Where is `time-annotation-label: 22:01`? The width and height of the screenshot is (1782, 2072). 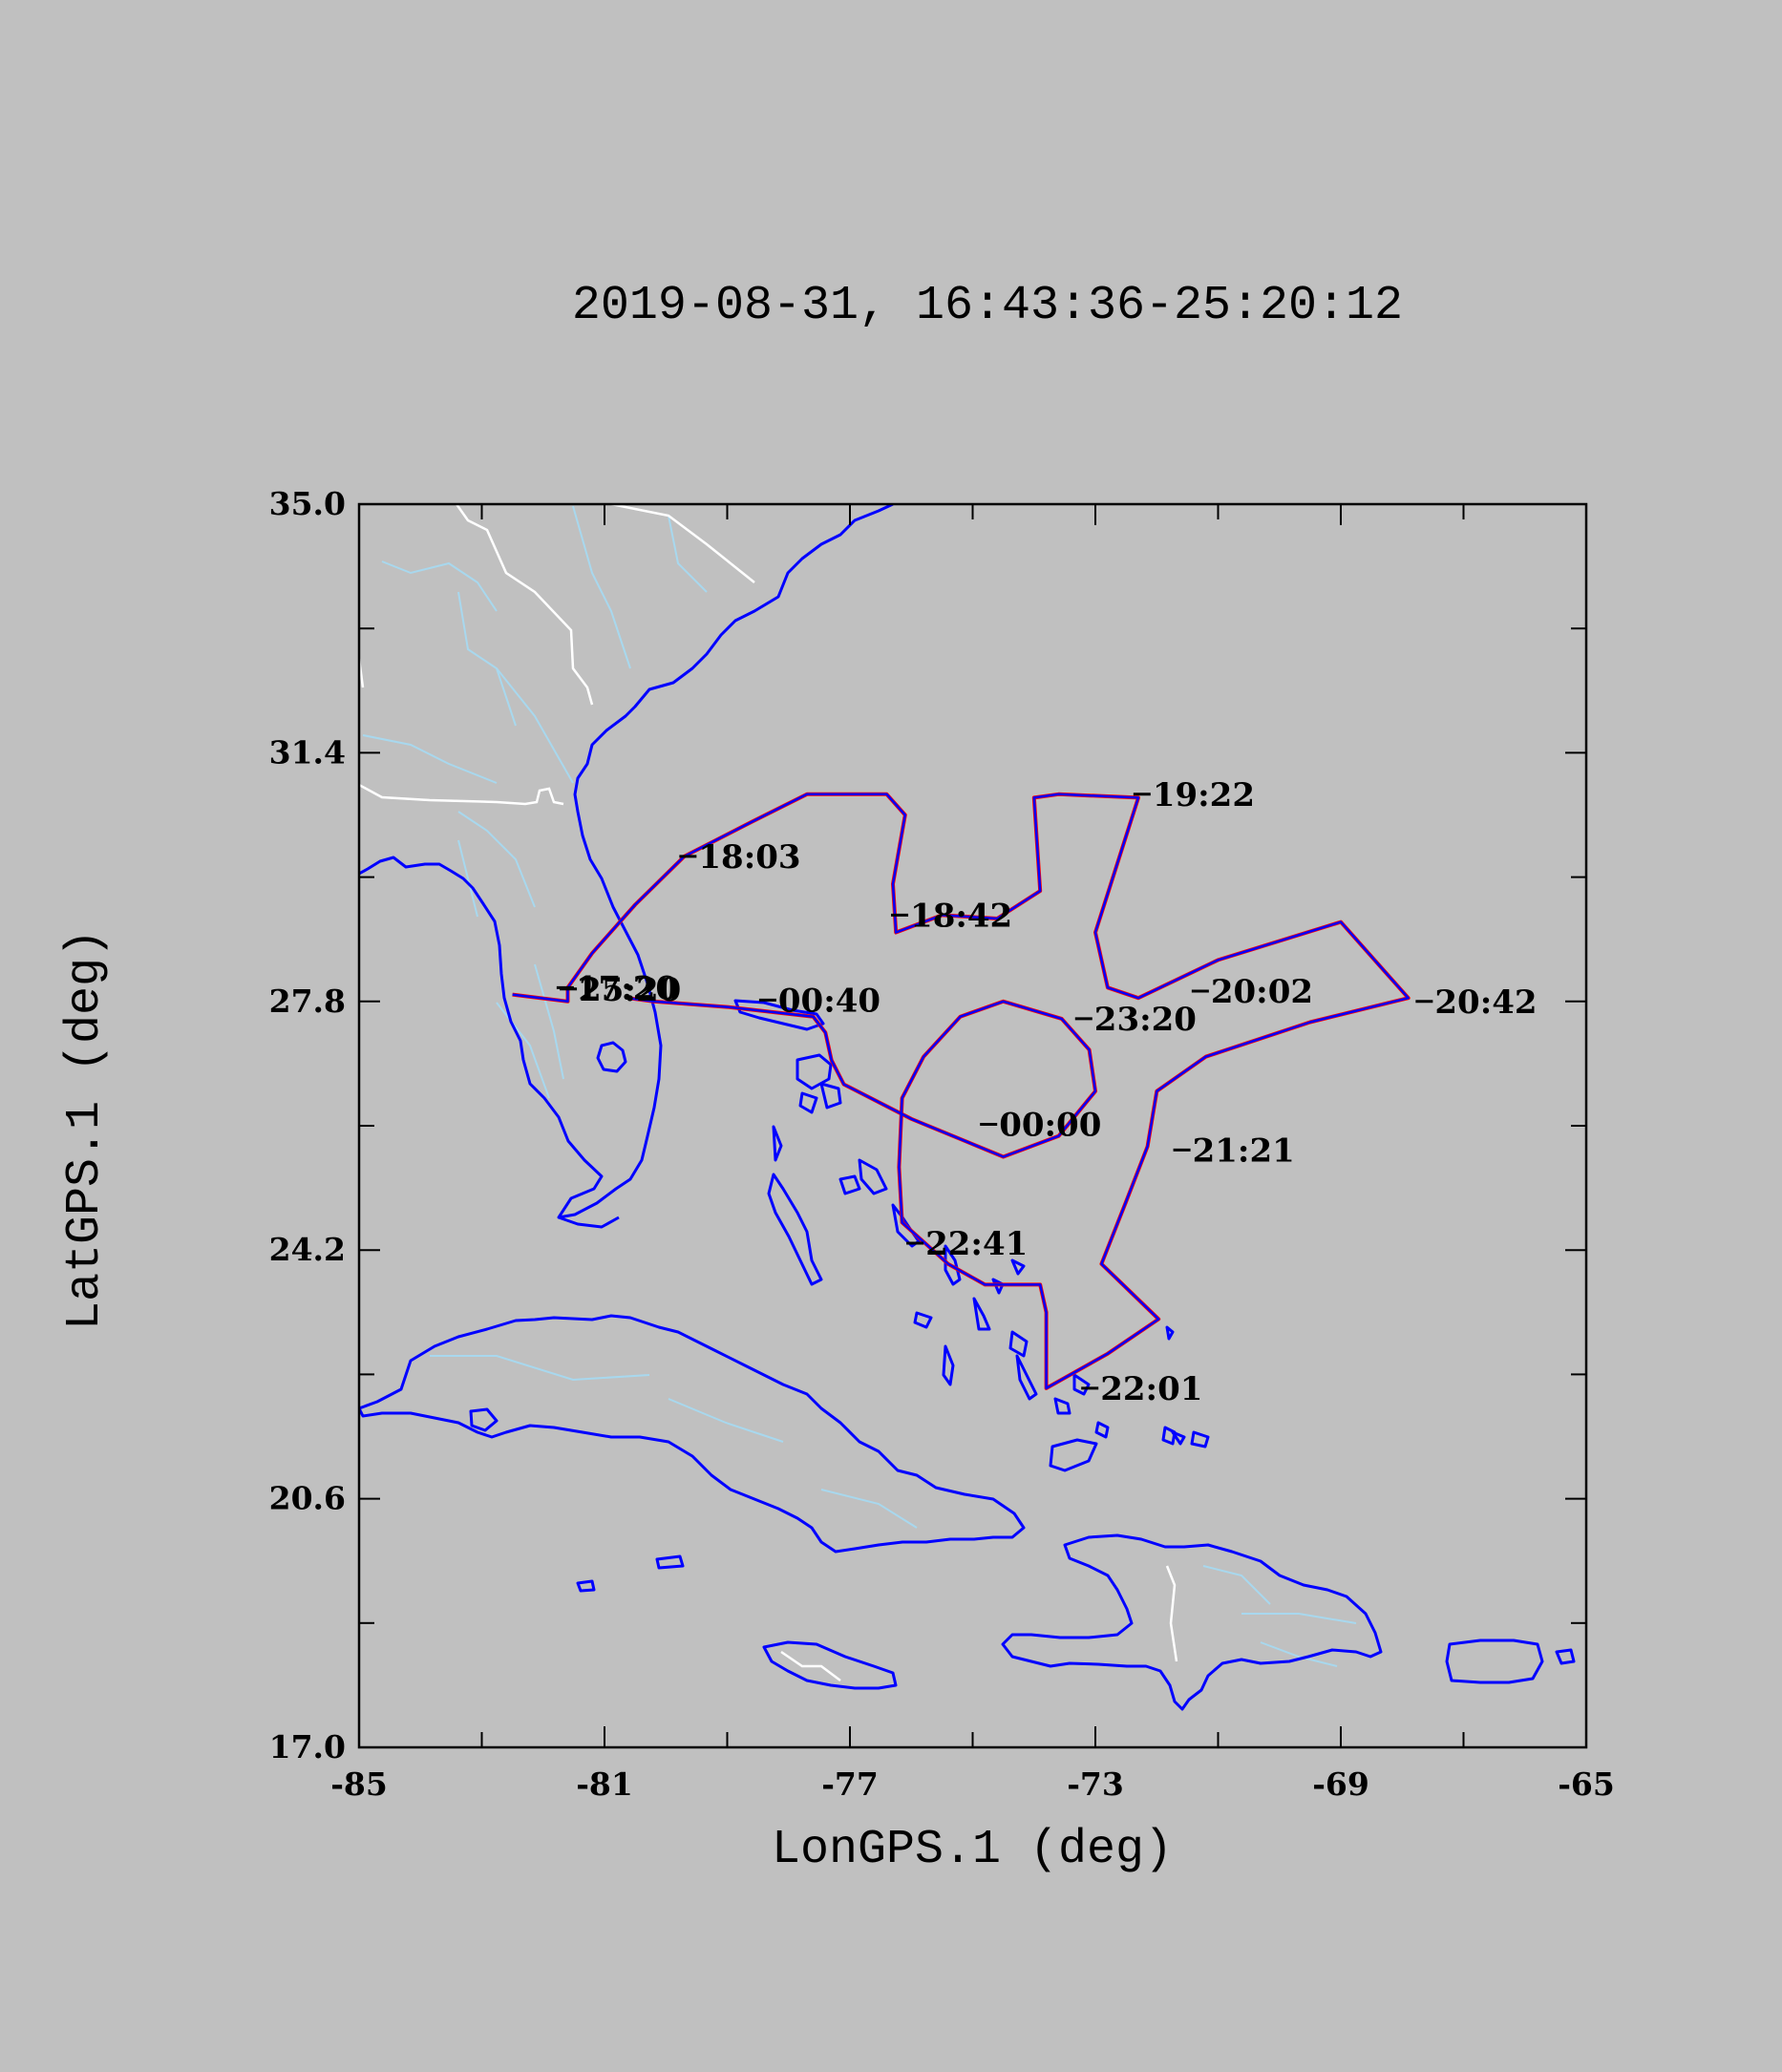 time-annotation-label: 22:01 is located at coordinates (1151, 1389).